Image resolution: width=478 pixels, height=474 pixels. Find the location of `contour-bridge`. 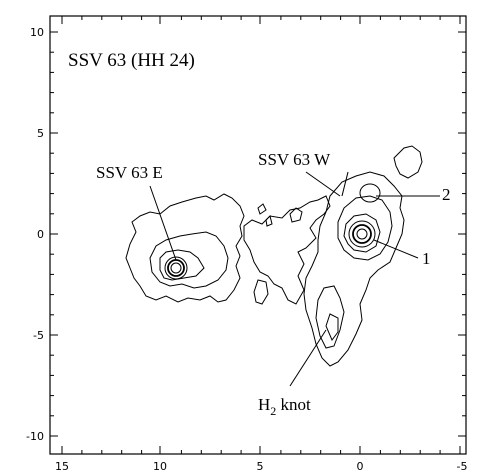

contour-bridge is located at coordinates (287, 250).